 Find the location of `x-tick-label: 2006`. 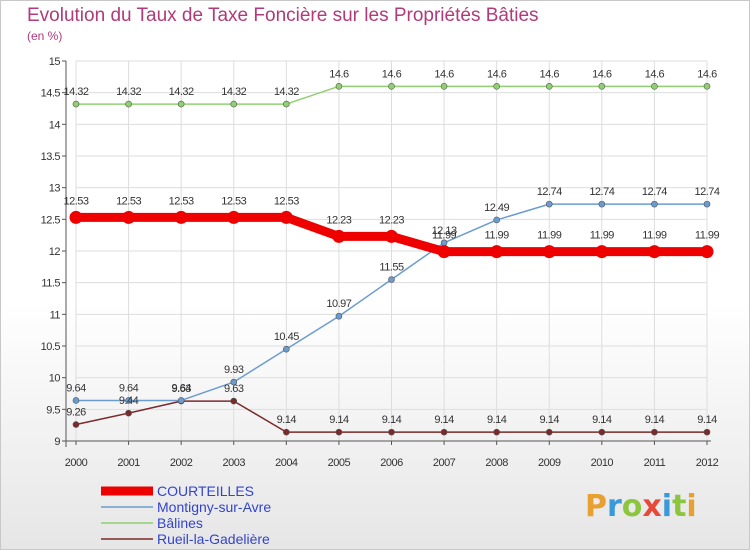

x-tick-label: 2006 is located at coordinates (391, 463).